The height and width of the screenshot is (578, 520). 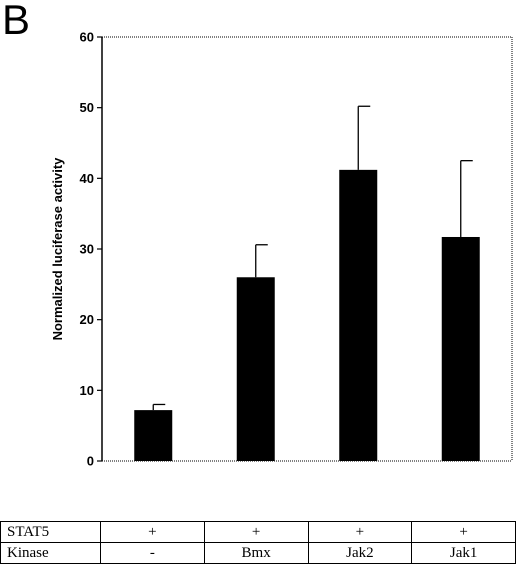 What do you see at coordinates (90, 461) in the screenshot?
I see `y-tick-label: 0` at bounding box center [90, 461].